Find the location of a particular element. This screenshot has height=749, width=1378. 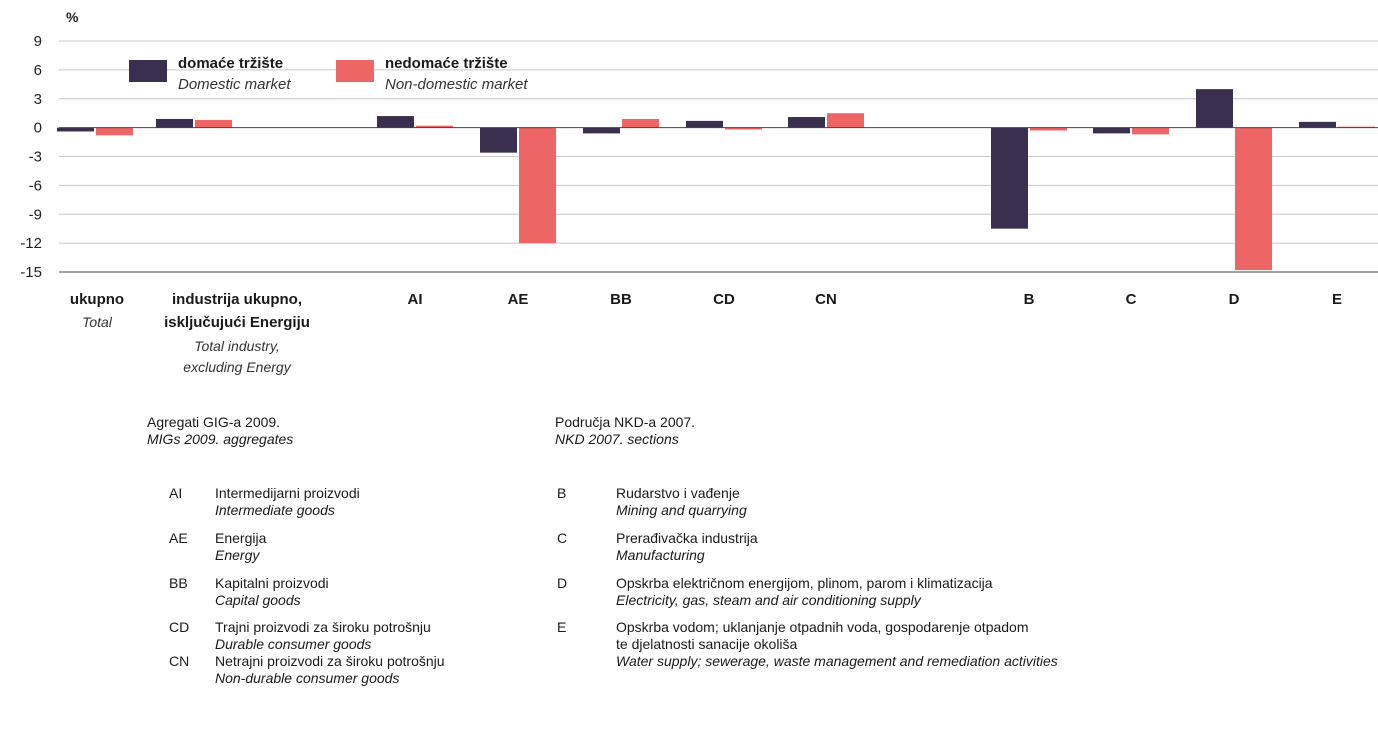

aggregates-title-hr: Agregati GIG-a 2009. is located at coordinates (214, 422).